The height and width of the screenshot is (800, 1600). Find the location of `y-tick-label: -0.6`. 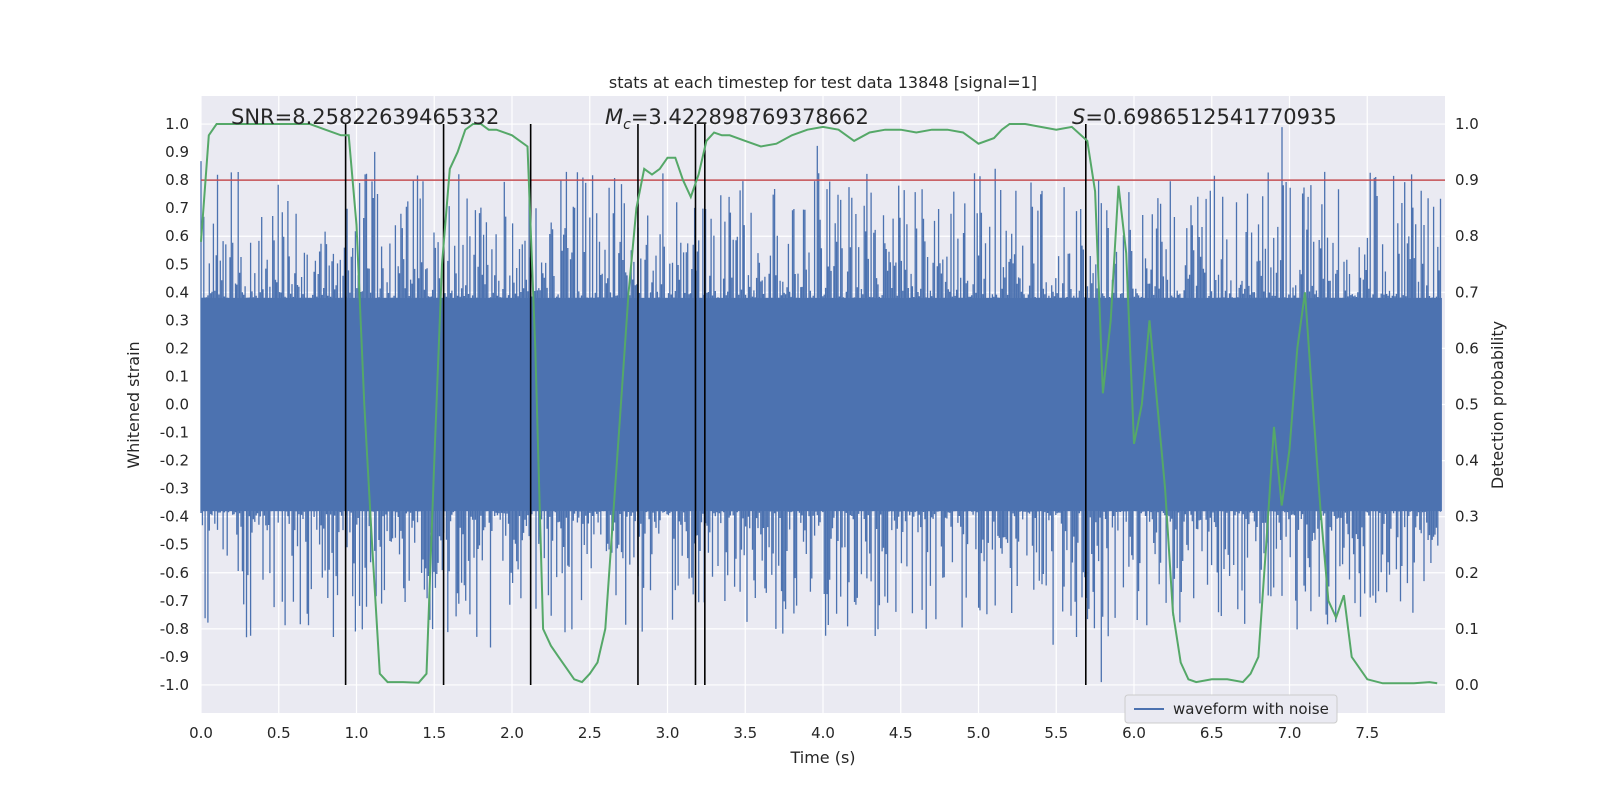

y-tick-label: -0.6 is located at coordinates (174, 573).